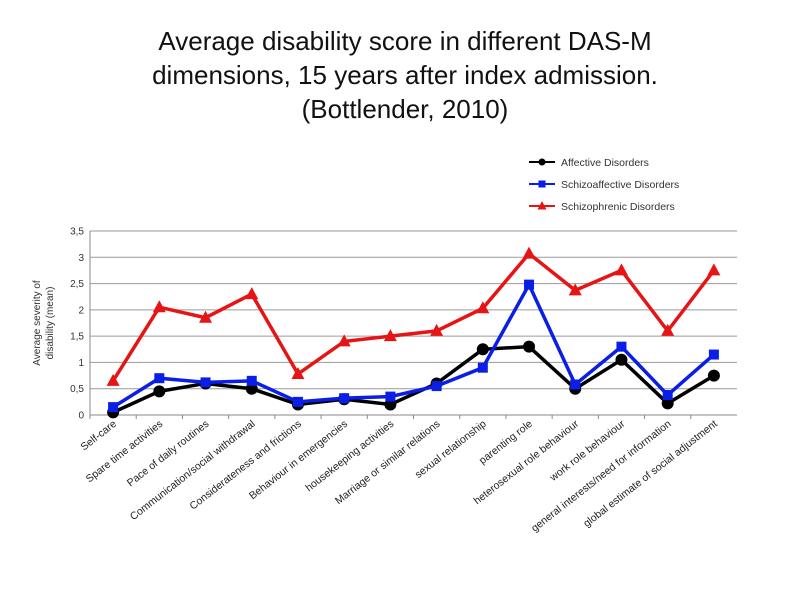  I want to click on y-tick-labels: 0 0,5 1 1,5 2 2,5 3 3,5, so click(77, 324).